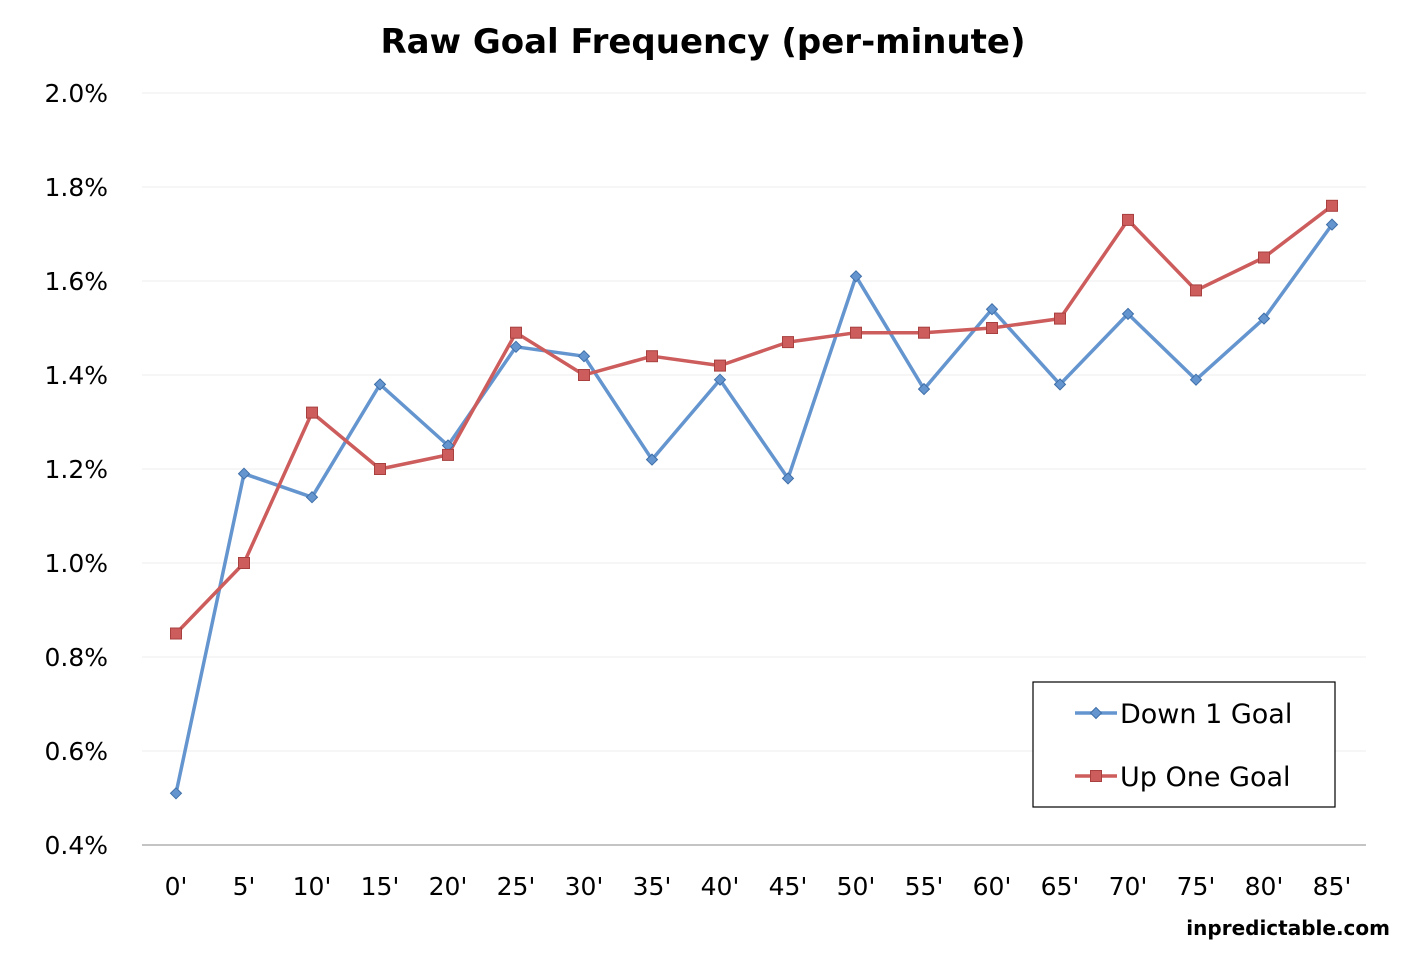 The image size is (1406, 957). I want to click on y-axis: 0.4% 0.6% 0.8% 1.0% 1.2% 1.4% 1.6% 1.8% 2.0%, so click(76, 469).